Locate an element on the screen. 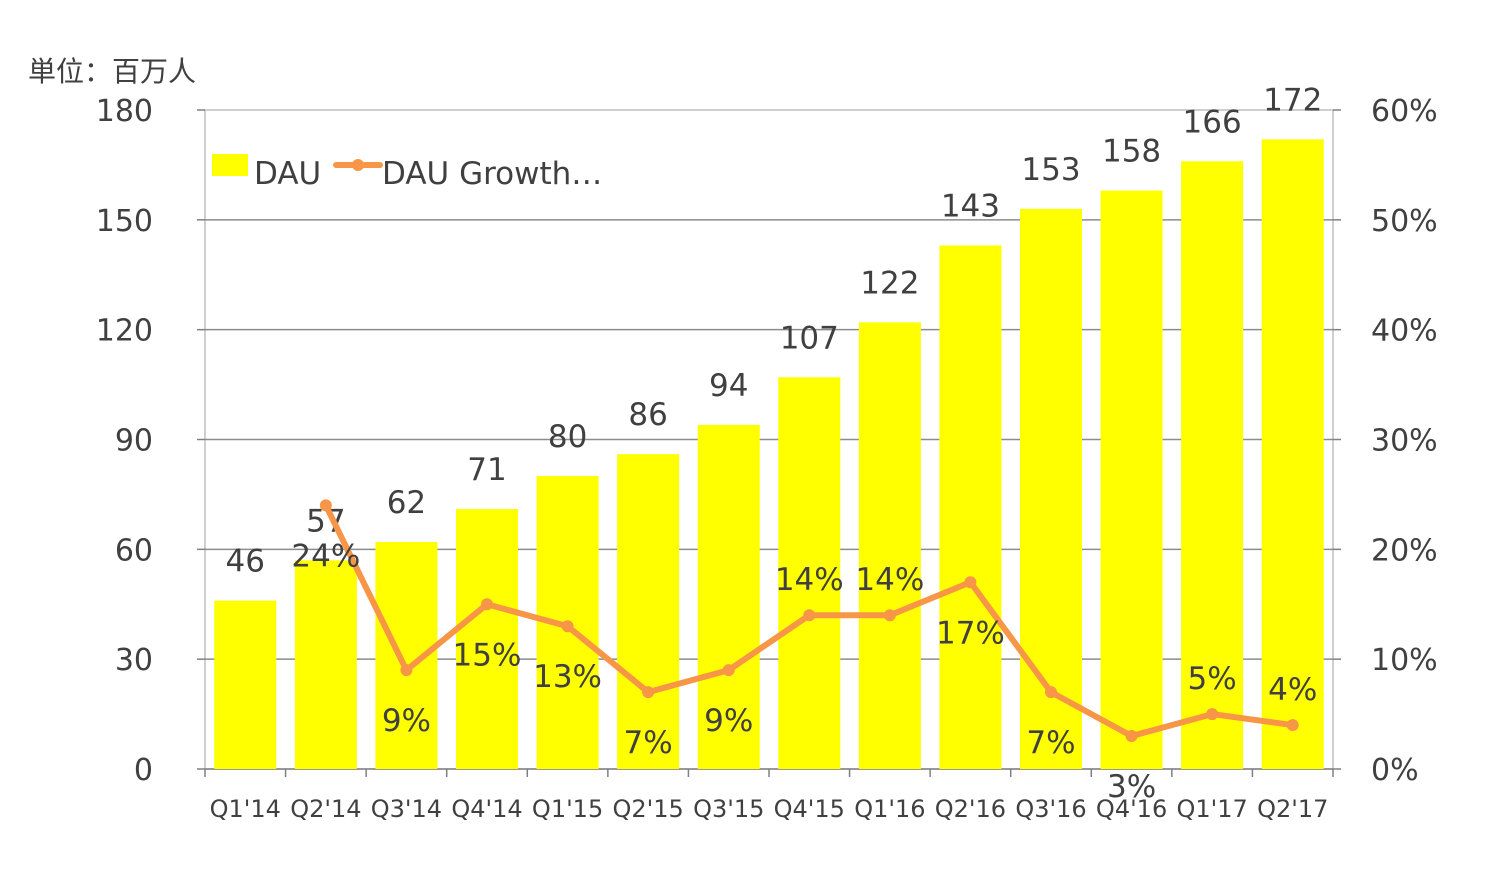  y-left-tick-label: 90 is located at coordinates (134, 441).